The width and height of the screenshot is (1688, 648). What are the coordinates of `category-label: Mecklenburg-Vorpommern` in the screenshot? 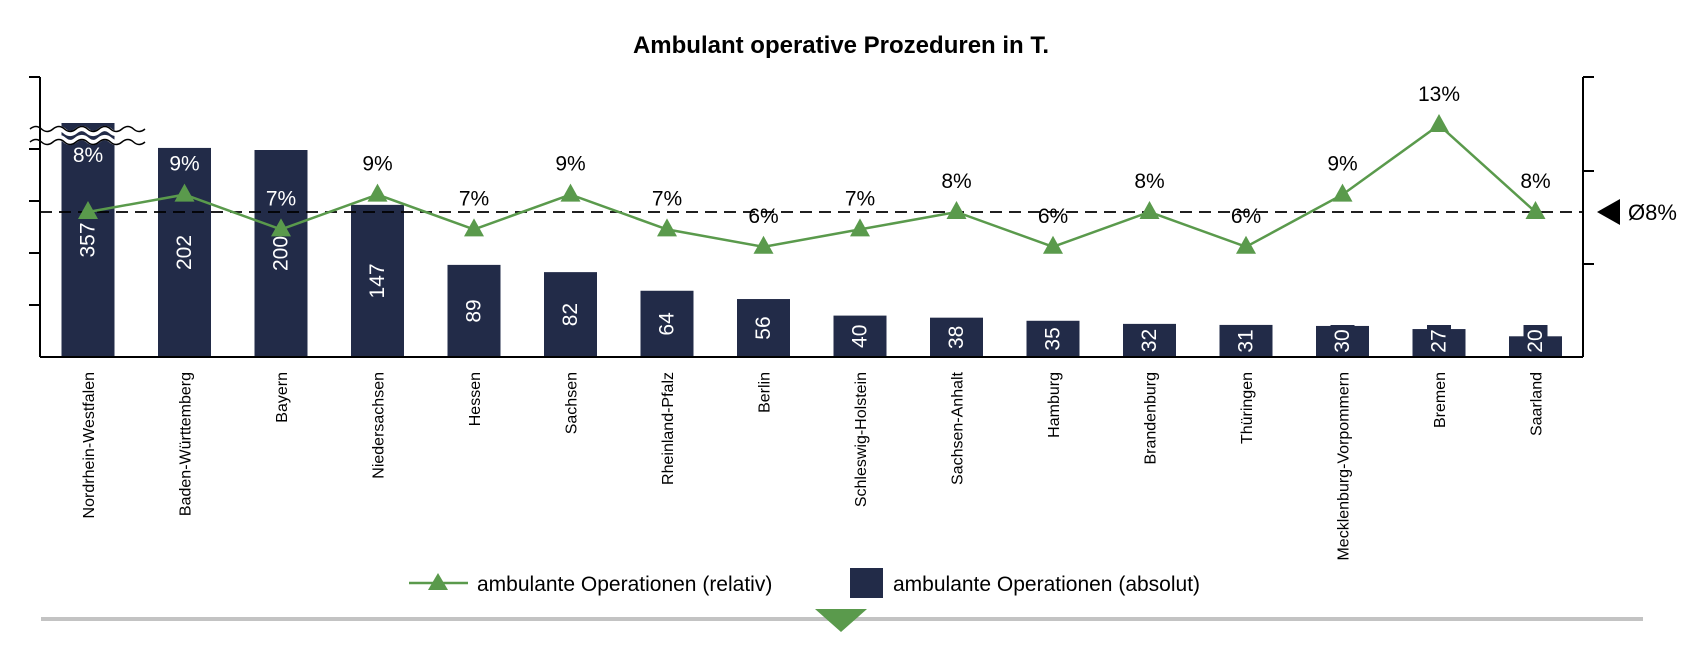 It's located at (1344, 466).